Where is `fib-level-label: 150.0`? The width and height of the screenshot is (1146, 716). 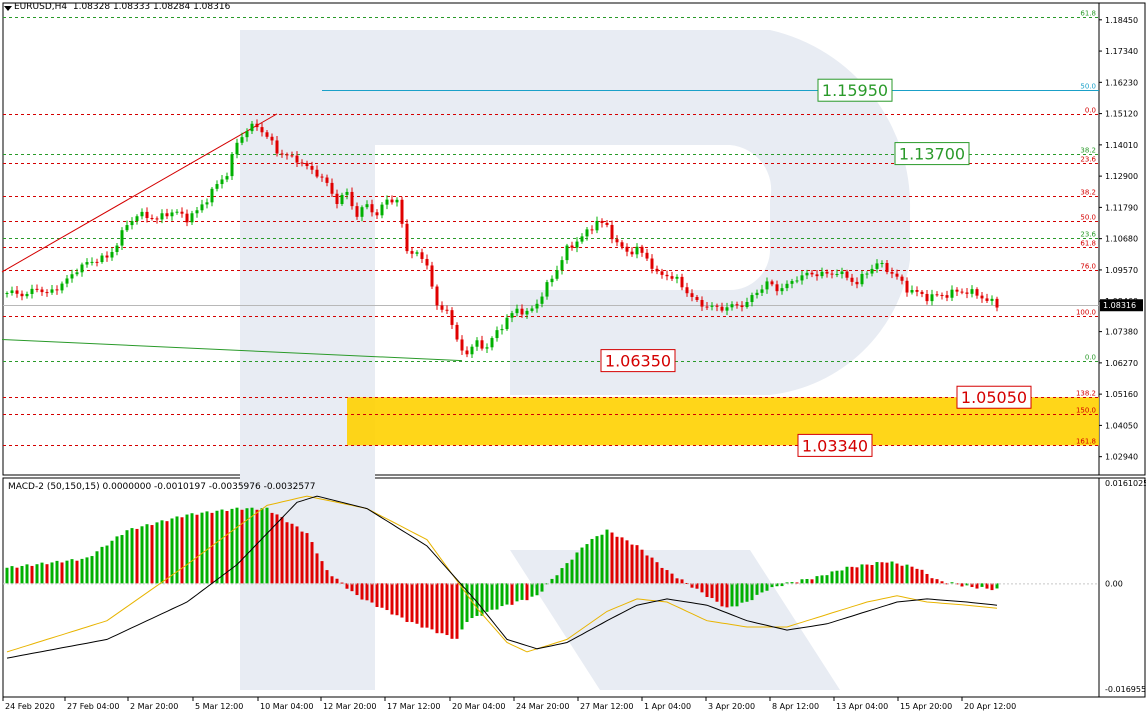
fib-level-label: 150.0 is located at coordinates (1086, 411).